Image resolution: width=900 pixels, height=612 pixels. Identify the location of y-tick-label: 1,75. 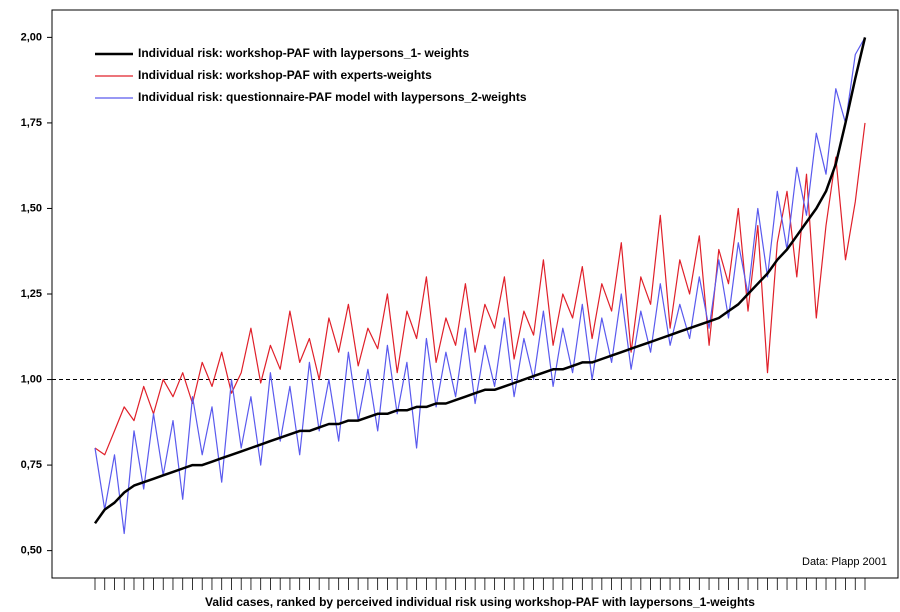
(31, 123).